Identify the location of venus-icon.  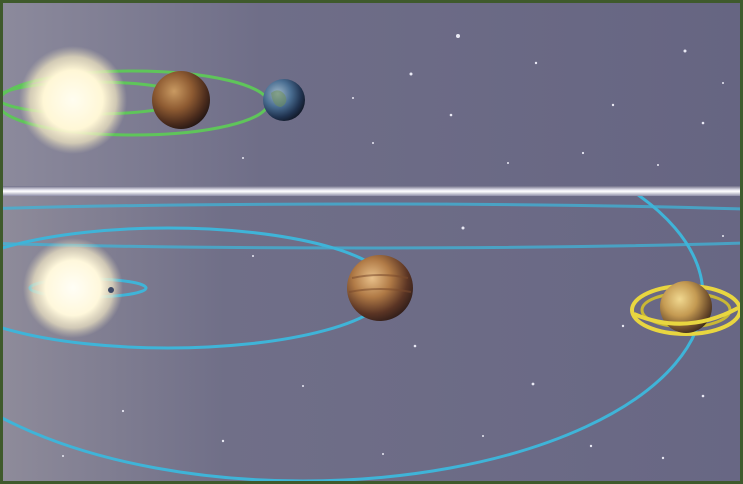
(181, 100).